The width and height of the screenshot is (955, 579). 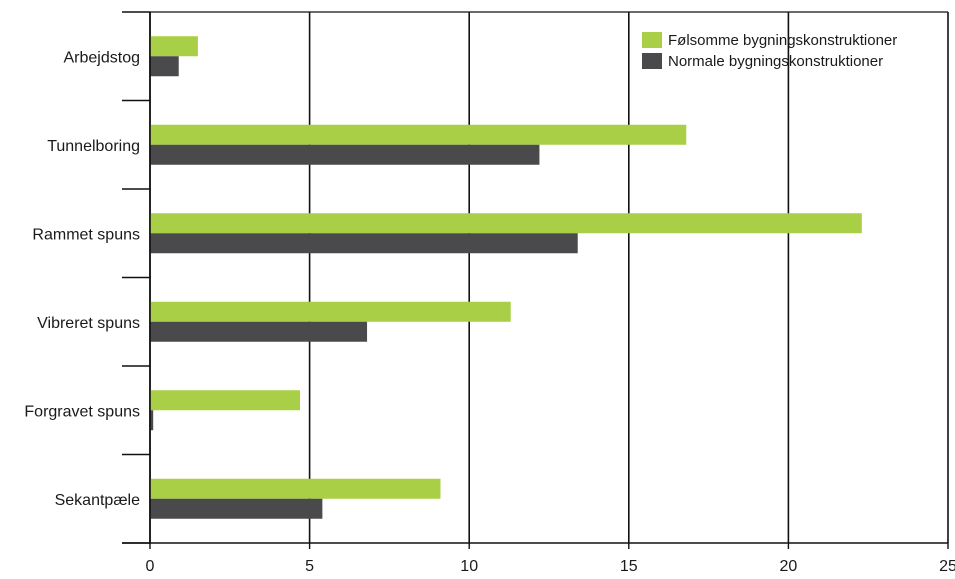 I want to click on x-tick-label-0: 0, so click(x=150, y=566).